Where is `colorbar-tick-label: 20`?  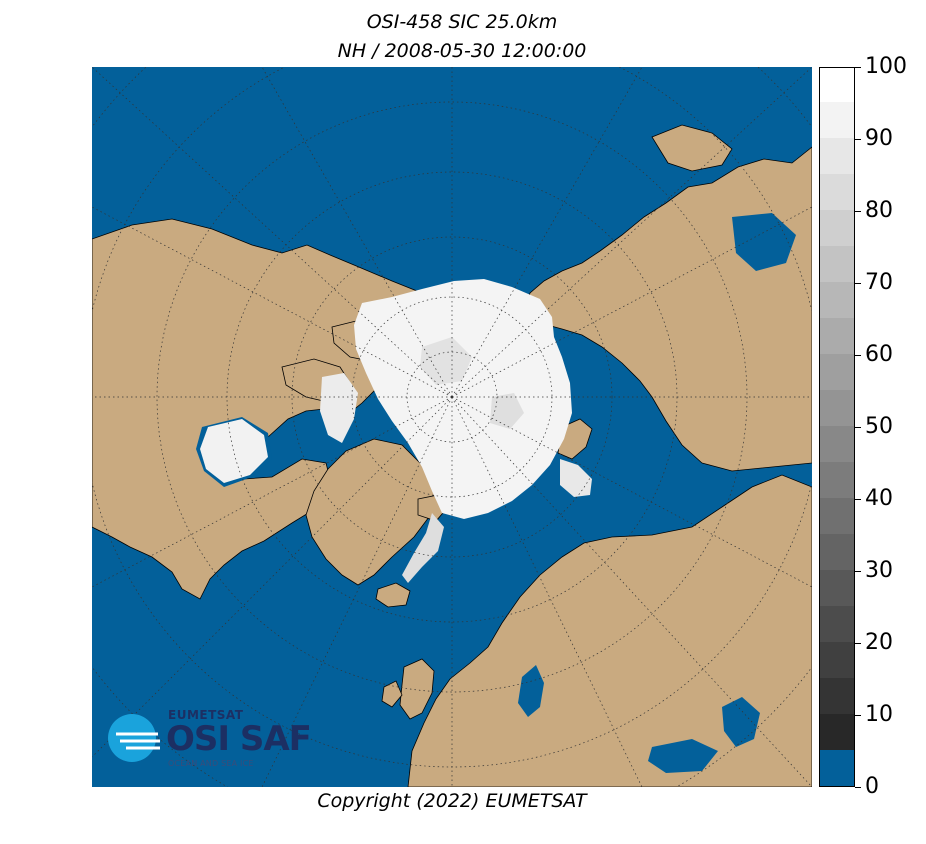 colorbar-tick-label: 20 is located at coordinates (879, 642).